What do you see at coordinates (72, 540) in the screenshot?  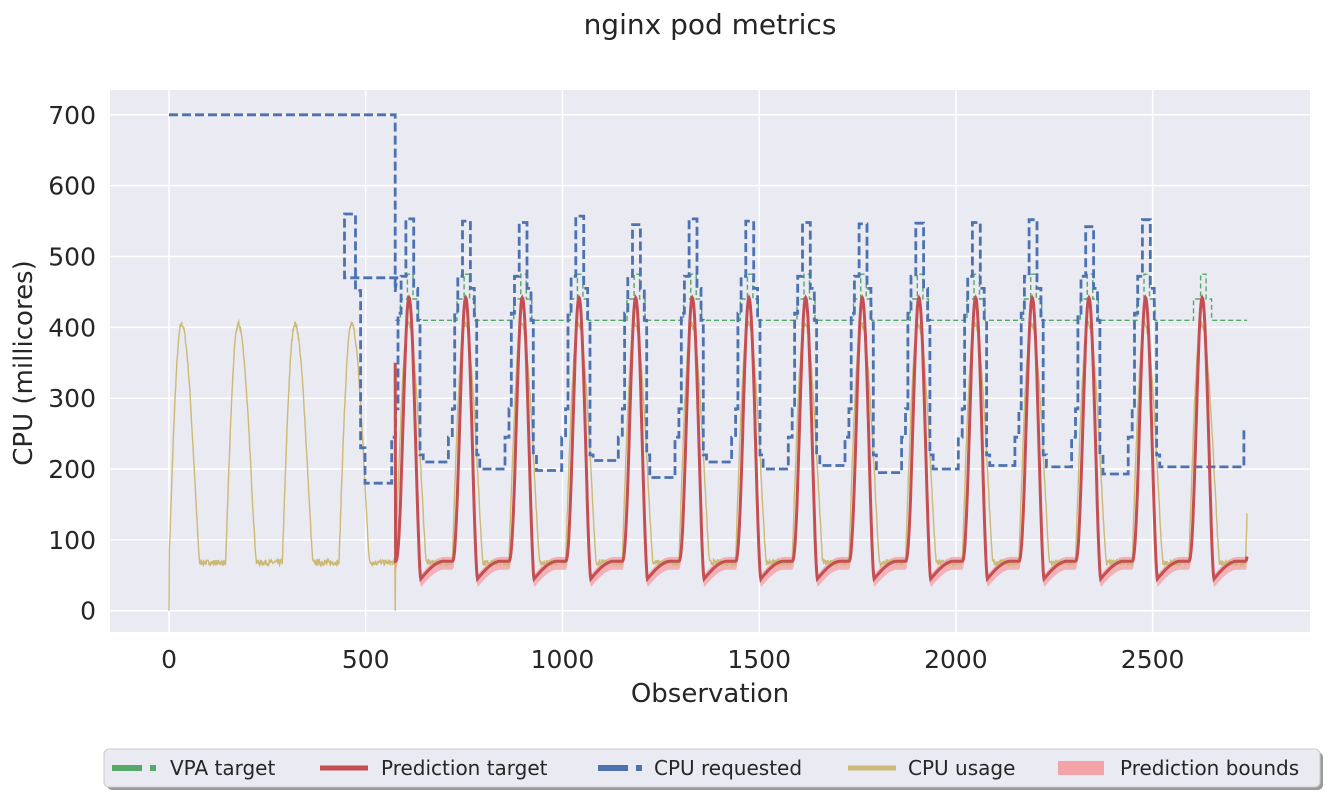 I see `y-tick-label: 100` at bounding box center [72, 540].